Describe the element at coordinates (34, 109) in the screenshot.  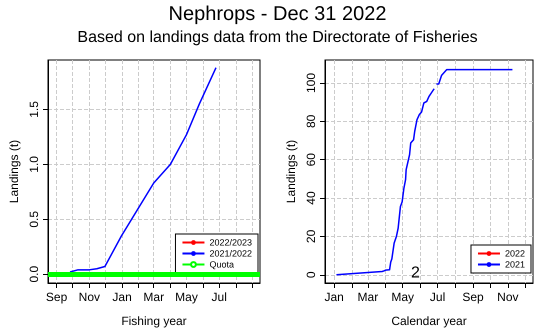
I see `y-tick-label: 1.5` at that location.